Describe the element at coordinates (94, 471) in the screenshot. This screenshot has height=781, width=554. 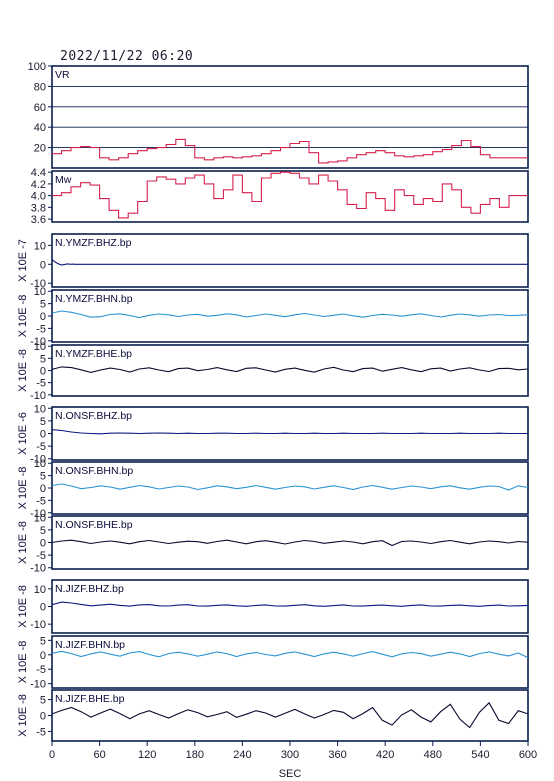
I see `panel-label: N.ONSF.BHN.bp` at that location.